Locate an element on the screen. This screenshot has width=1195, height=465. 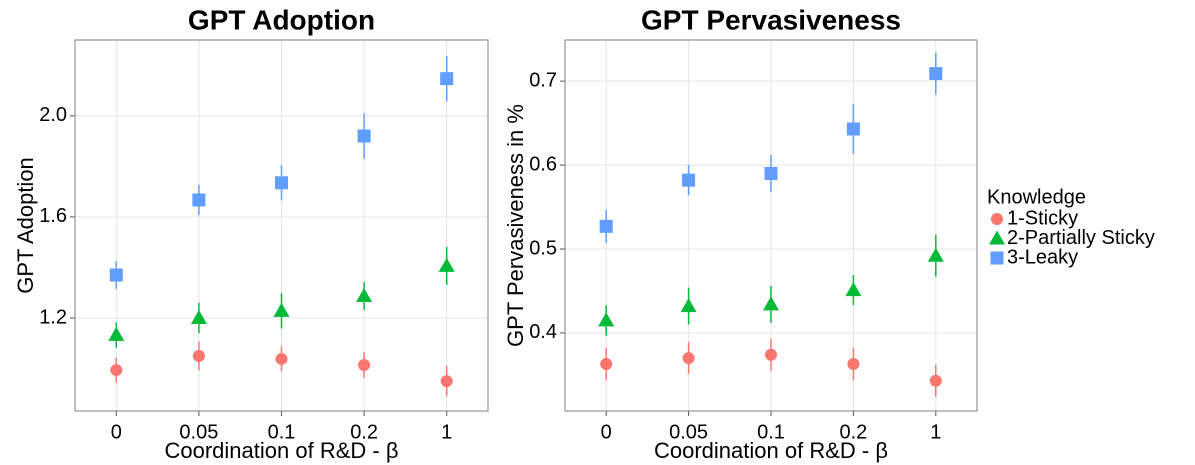
y-tick-label: 0.6 is located at coordinates (543, 164).